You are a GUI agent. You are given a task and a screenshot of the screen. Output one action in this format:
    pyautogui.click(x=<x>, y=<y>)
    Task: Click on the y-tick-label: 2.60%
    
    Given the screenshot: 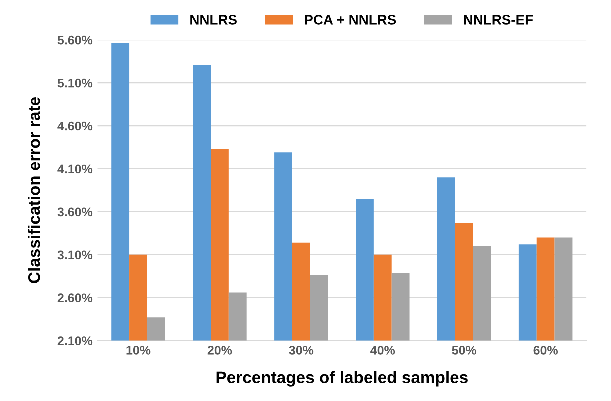 What is the action you would take?
    pyautogui.click(x=75, y=298)
    